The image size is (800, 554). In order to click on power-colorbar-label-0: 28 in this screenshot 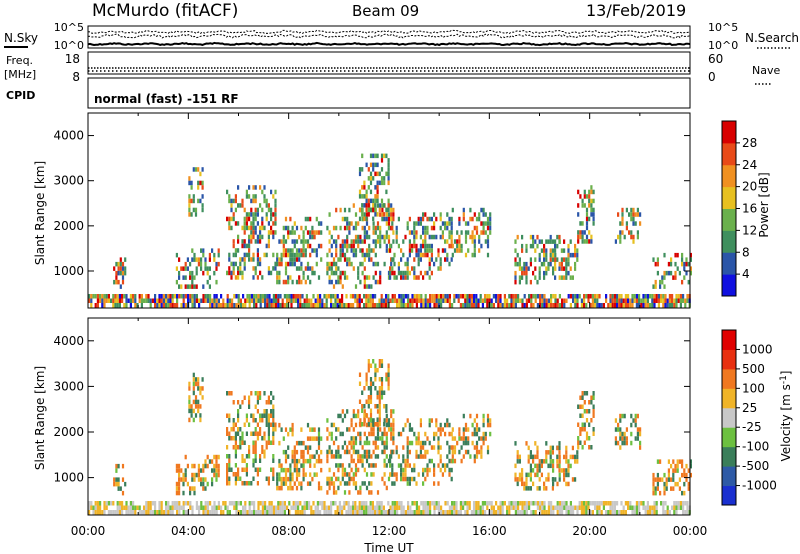, I will do `click(749, 143)`.